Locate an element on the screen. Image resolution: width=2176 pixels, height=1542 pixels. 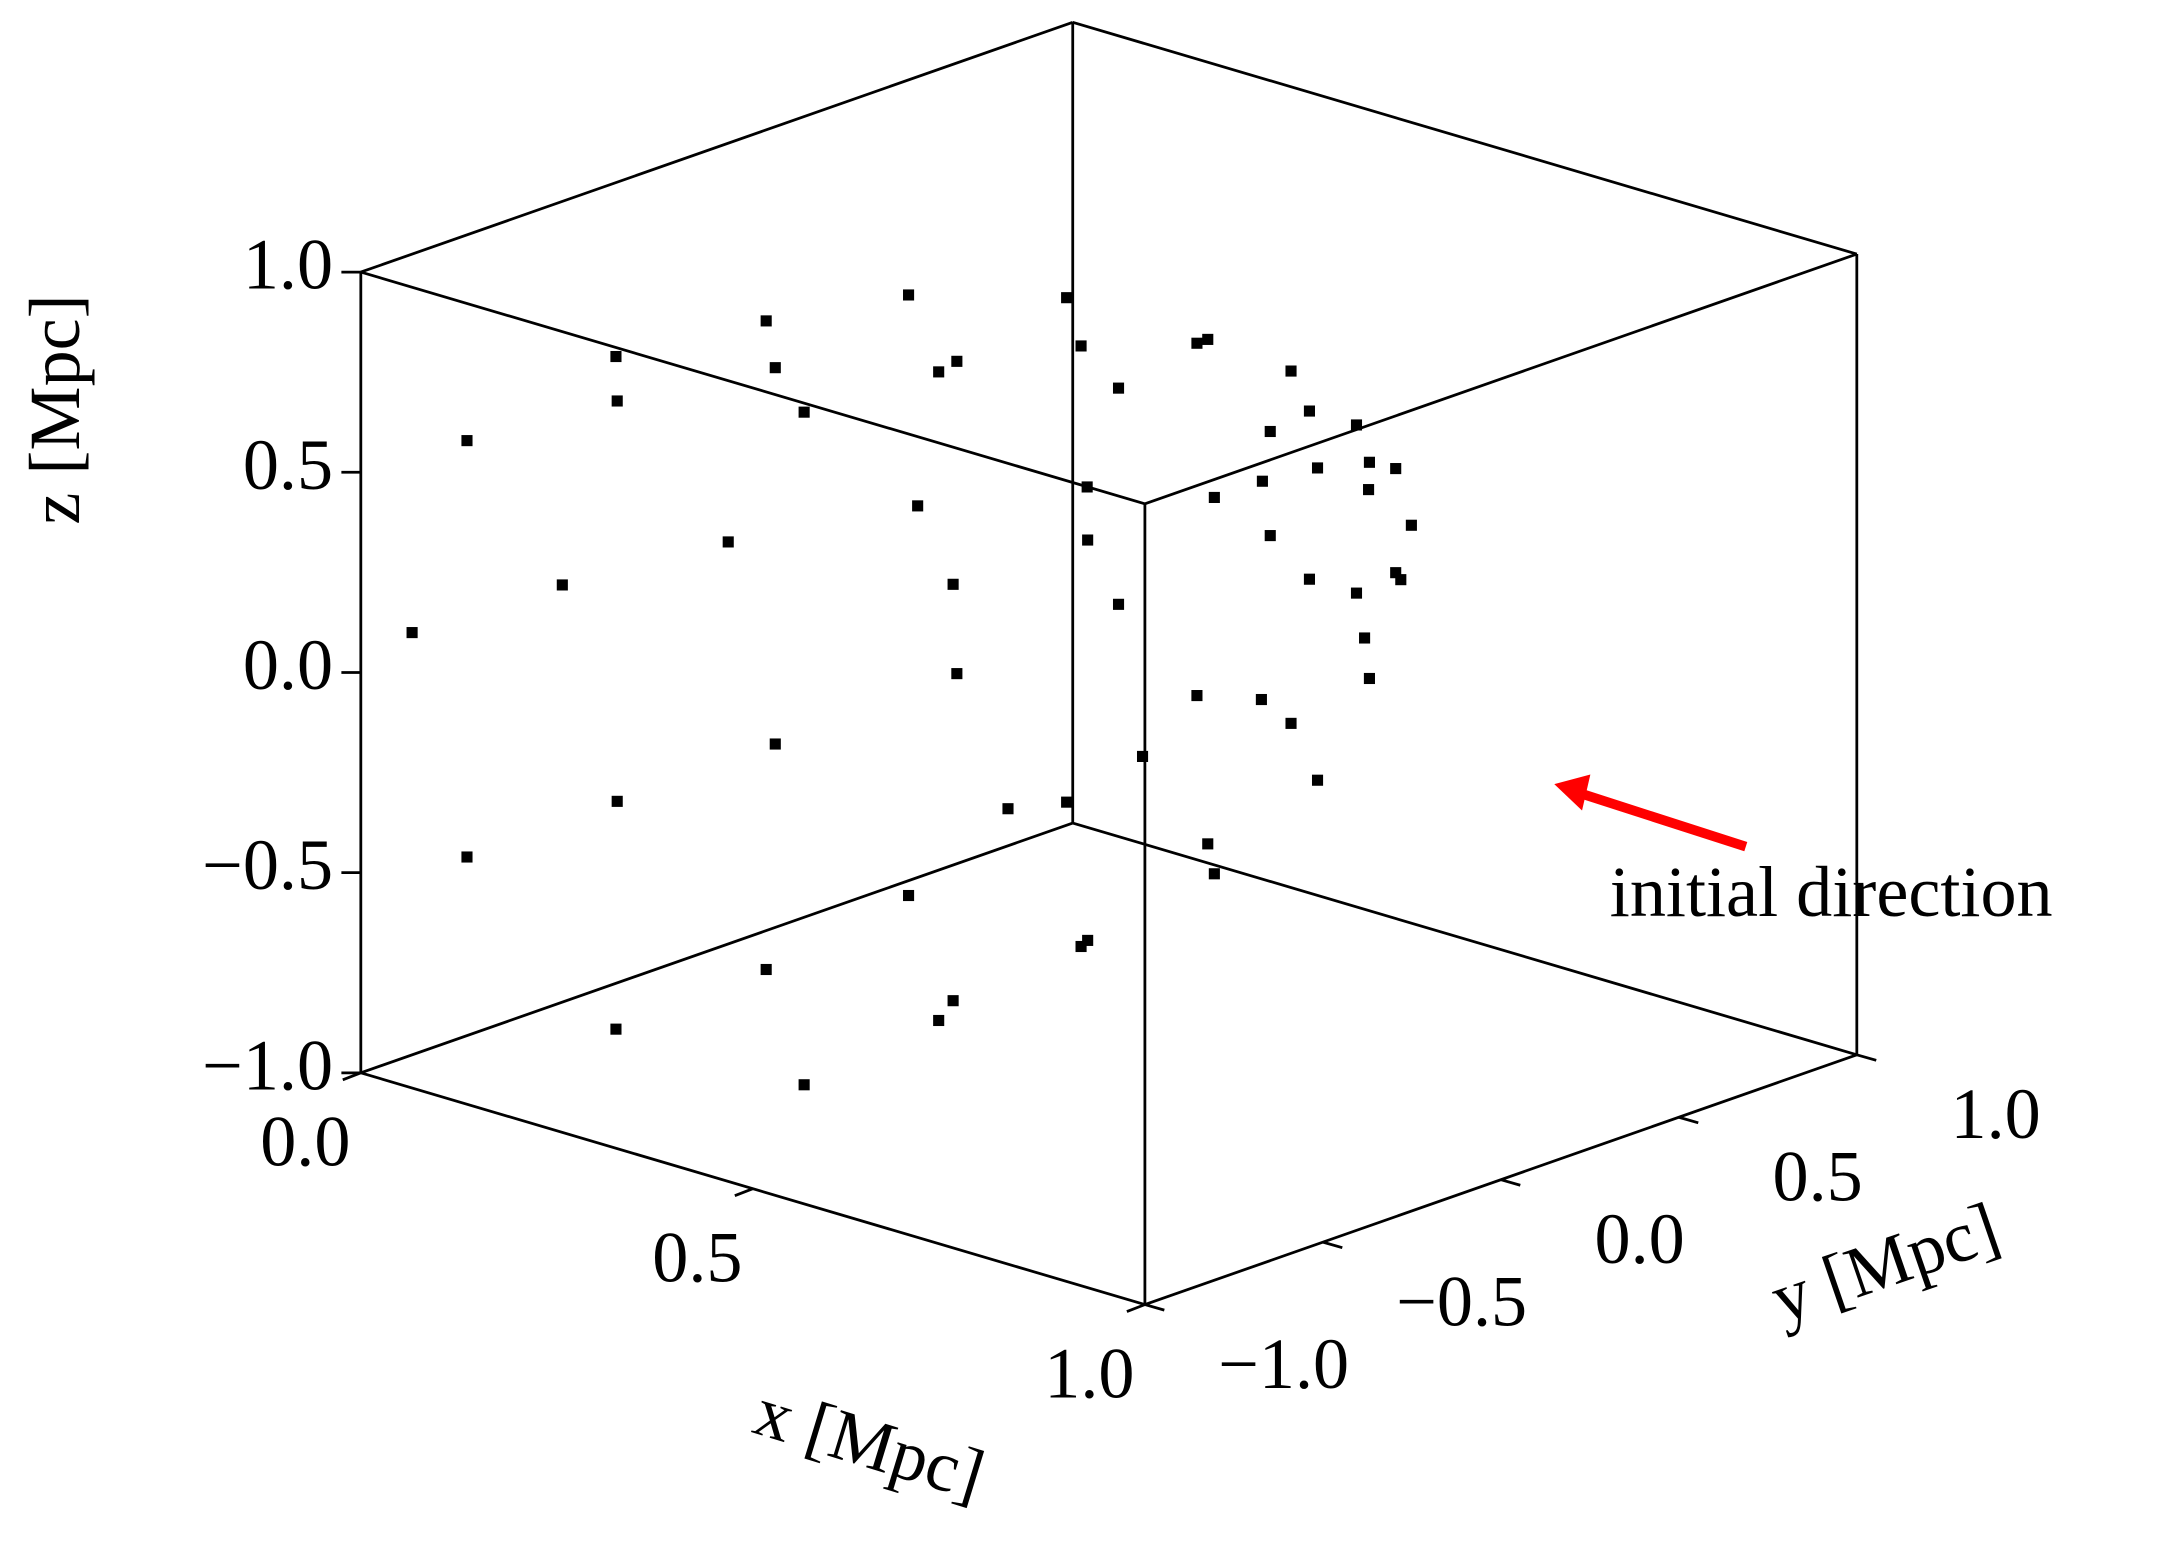
x-axis-label: x [Mpc] is located at coordinates (870, 1443).